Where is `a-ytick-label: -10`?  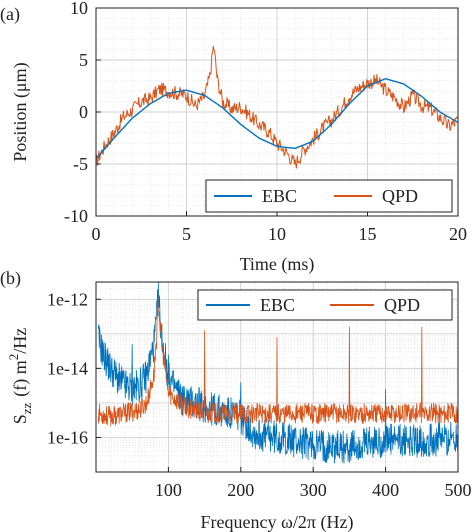
a-ytick-label: -10 is located at coordinates (76, 216).